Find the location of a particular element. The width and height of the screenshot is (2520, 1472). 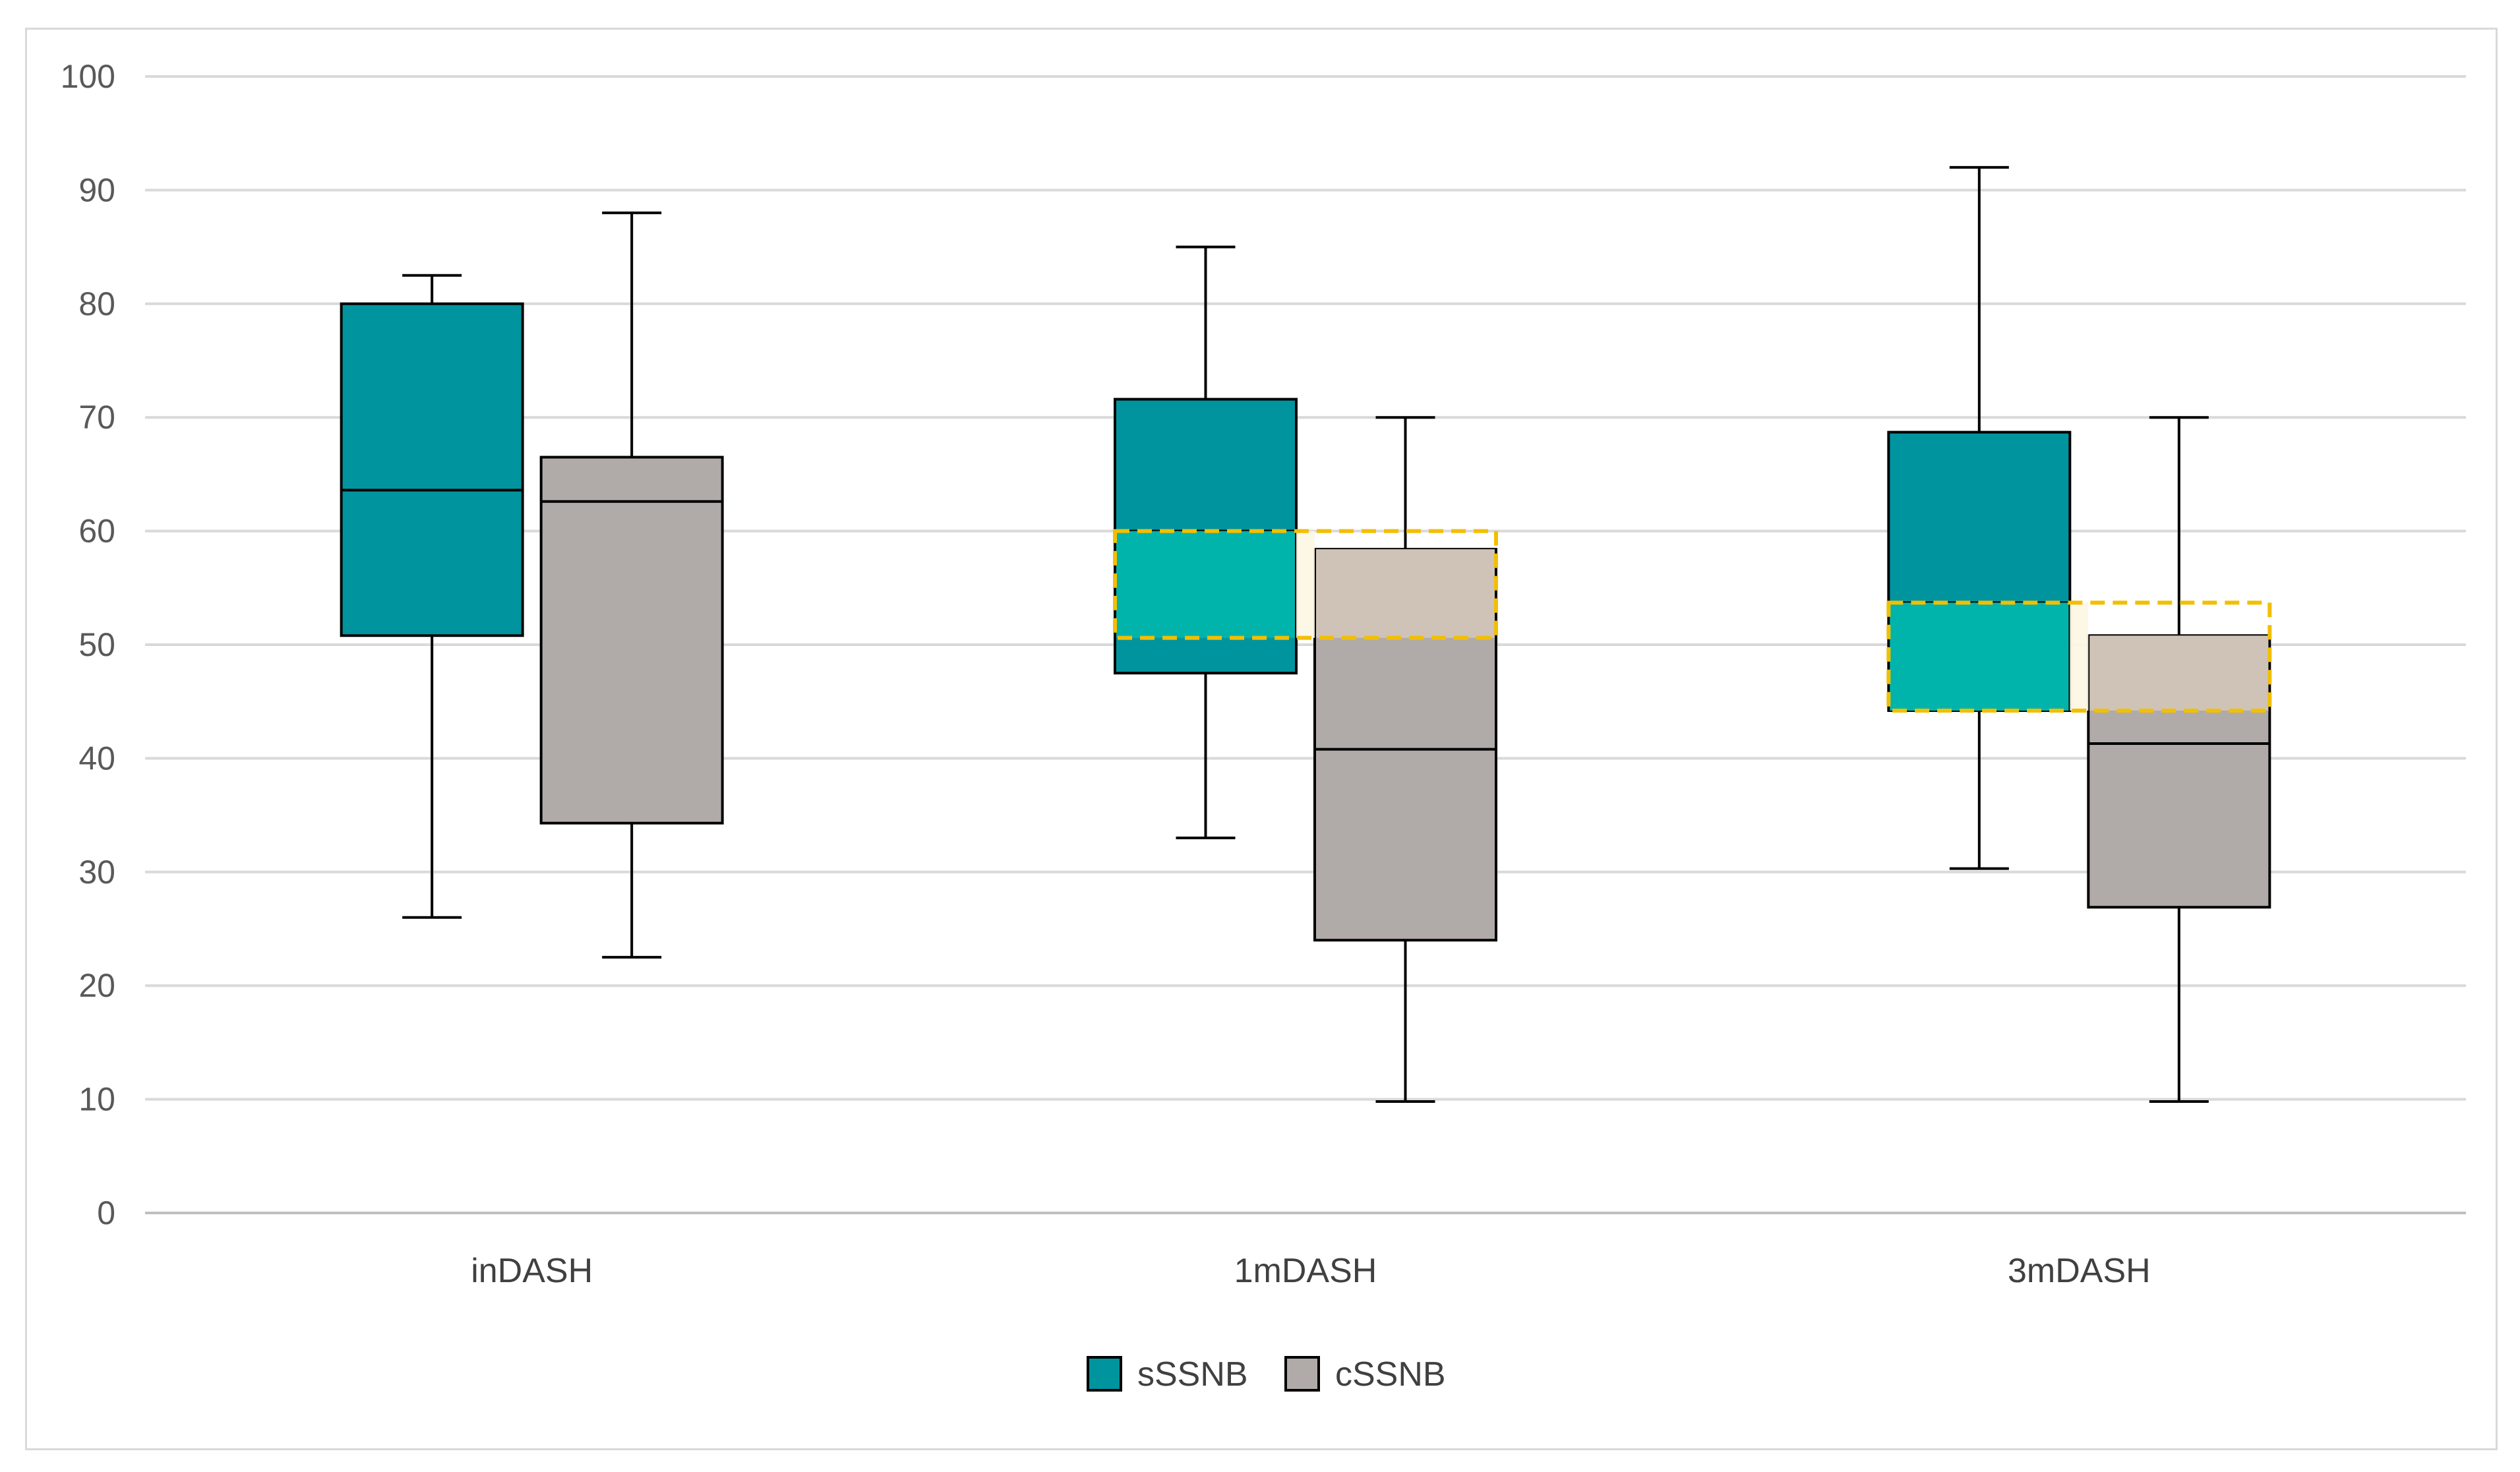

x-tick-label-1mDASH: 1mDASH is located at coordinates (1305, 1271).